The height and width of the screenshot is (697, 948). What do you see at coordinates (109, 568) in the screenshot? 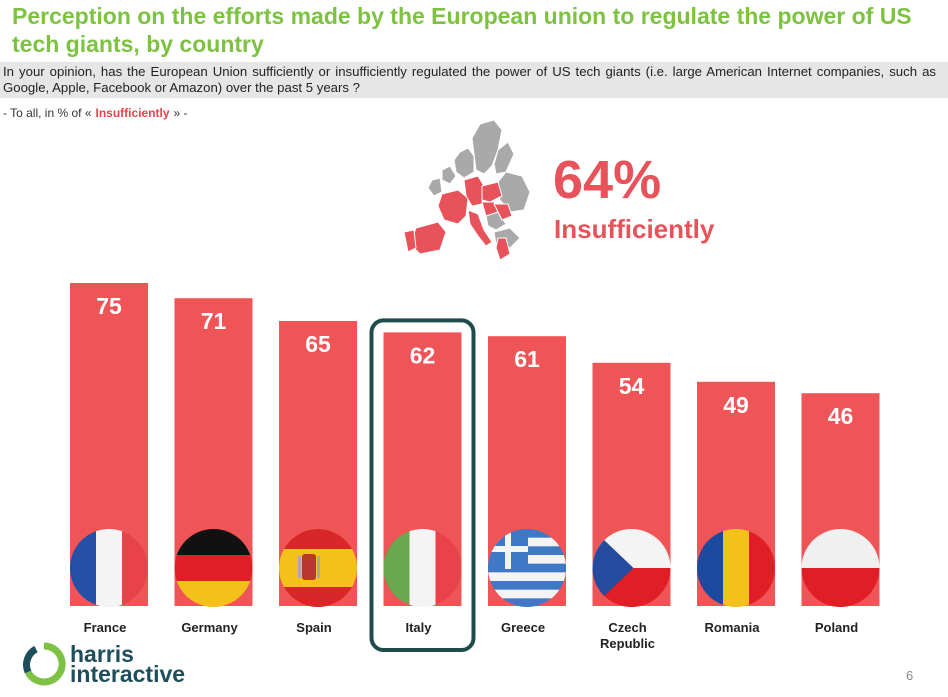
I see `france-flag-icon` at bounding box center [109, 568].